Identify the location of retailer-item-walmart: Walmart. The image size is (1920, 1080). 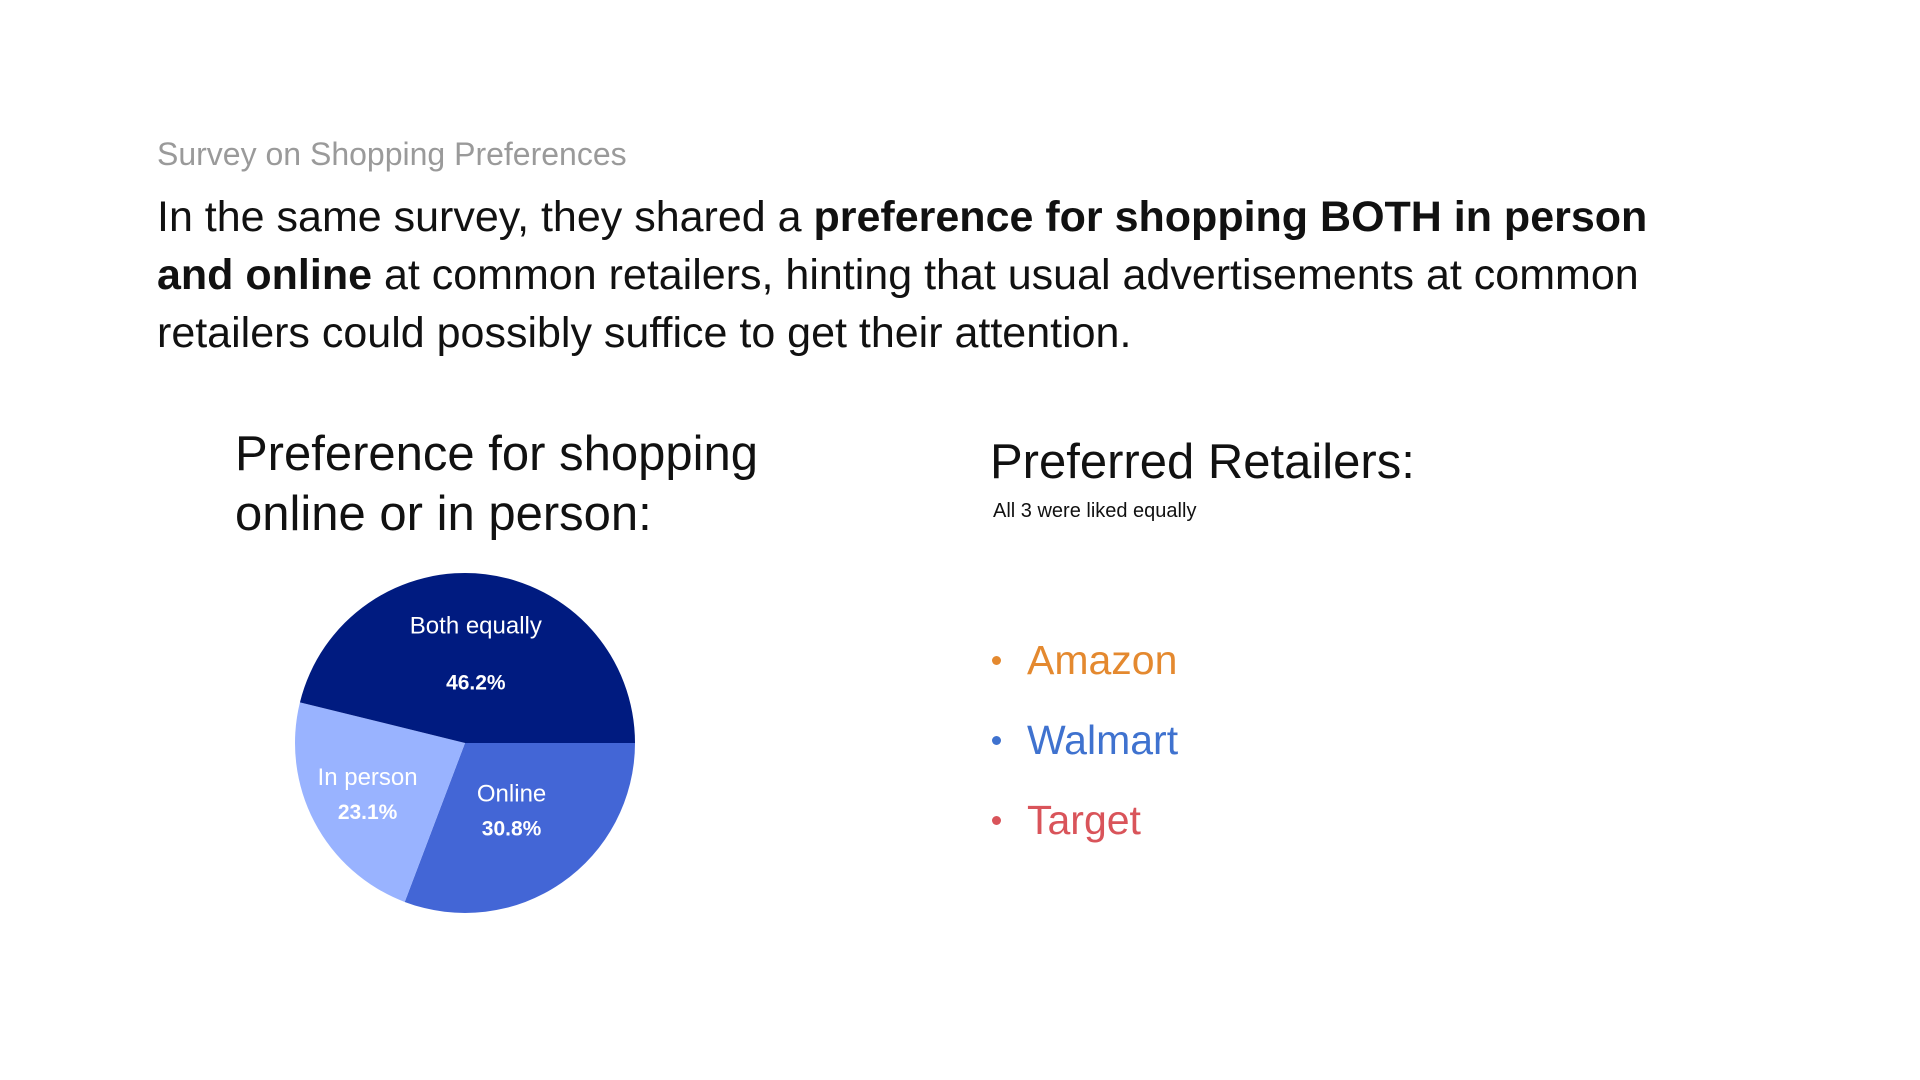
(1084, 740).